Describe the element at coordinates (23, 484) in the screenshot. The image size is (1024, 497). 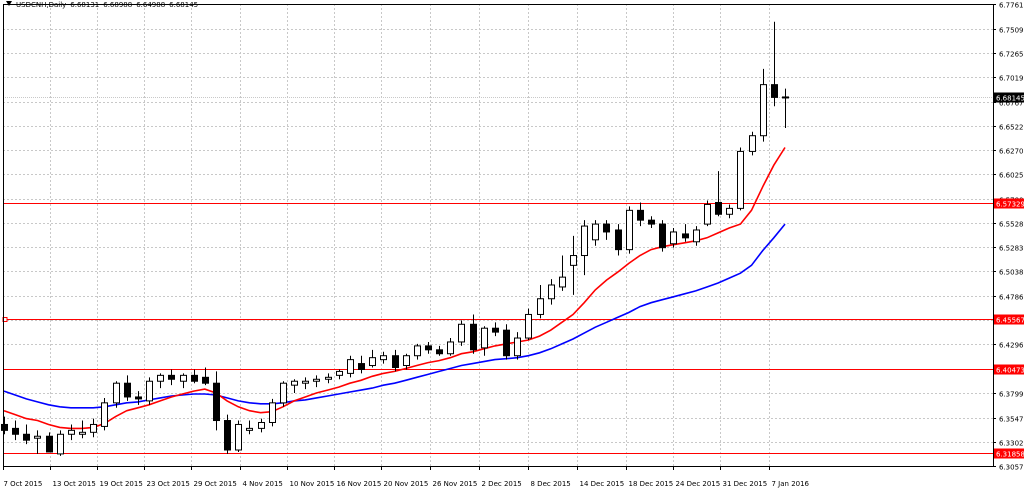
I see `x-tick-label: 7 Oct 2015` at that location.